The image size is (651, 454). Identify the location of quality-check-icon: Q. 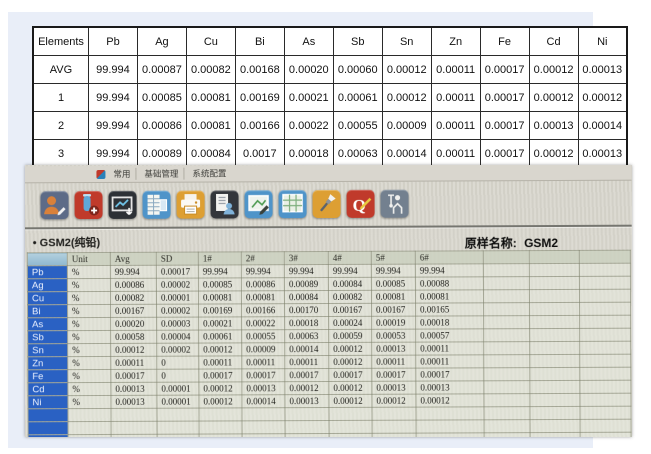
(360, 203).